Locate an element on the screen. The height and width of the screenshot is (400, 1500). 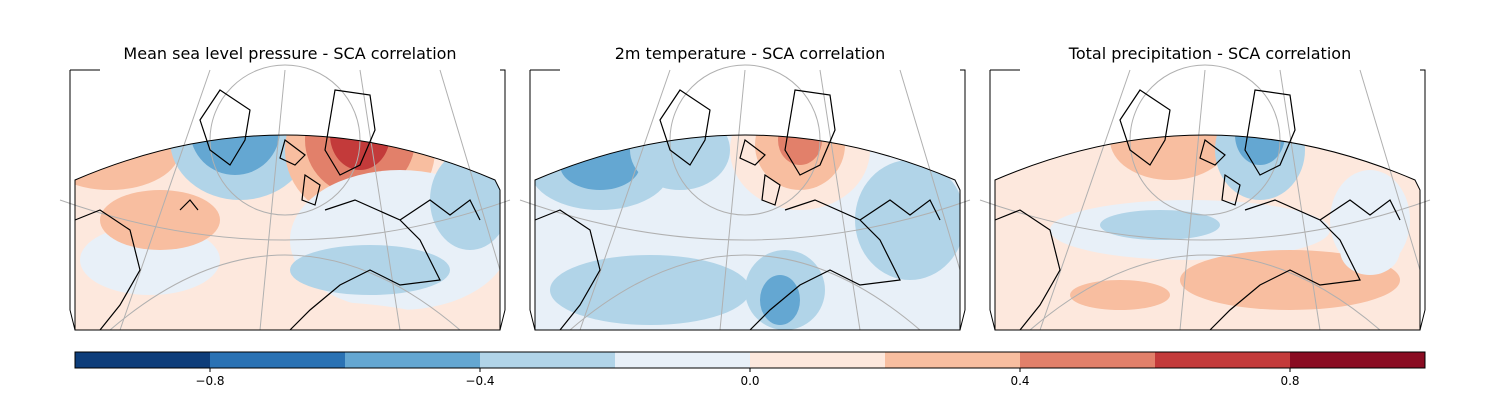
colorbar-tick-label: −0.4 is located at coordinates (479, 381).